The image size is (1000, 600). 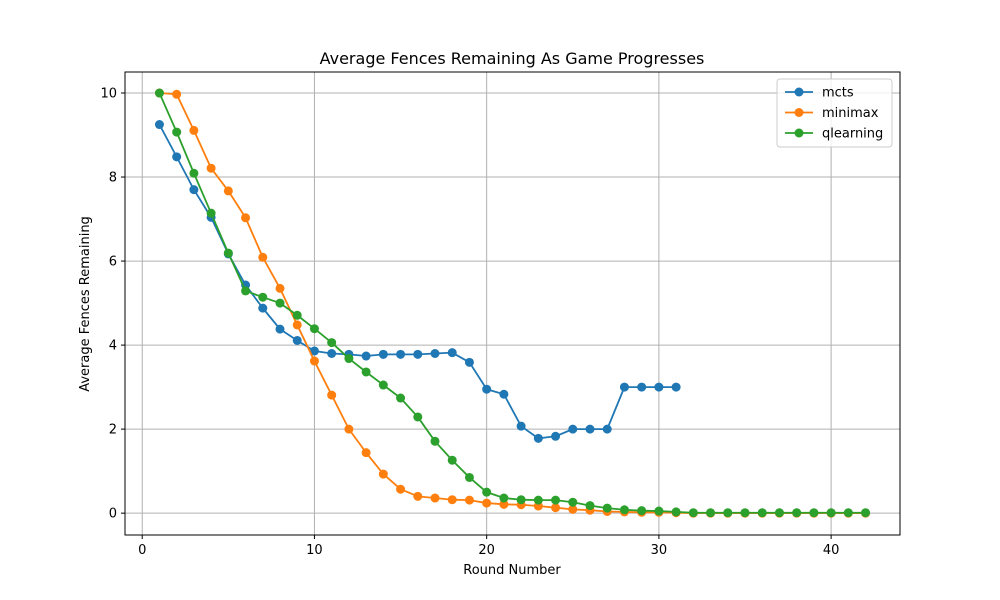 I want to click on legend-label: qlearning, so click(x=852, y=134).